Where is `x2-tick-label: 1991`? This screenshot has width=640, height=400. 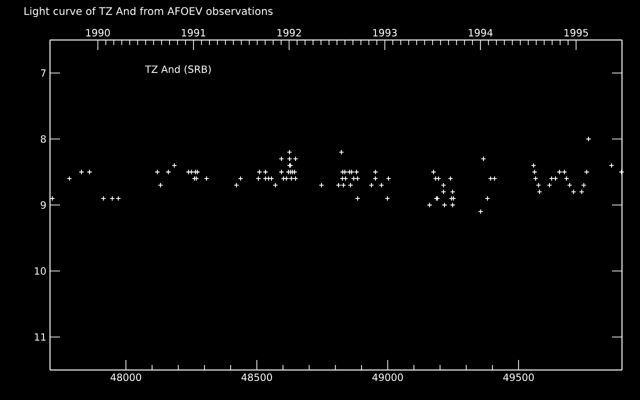
x2-tick-label: 1991 is located at coordinates (194, 32).